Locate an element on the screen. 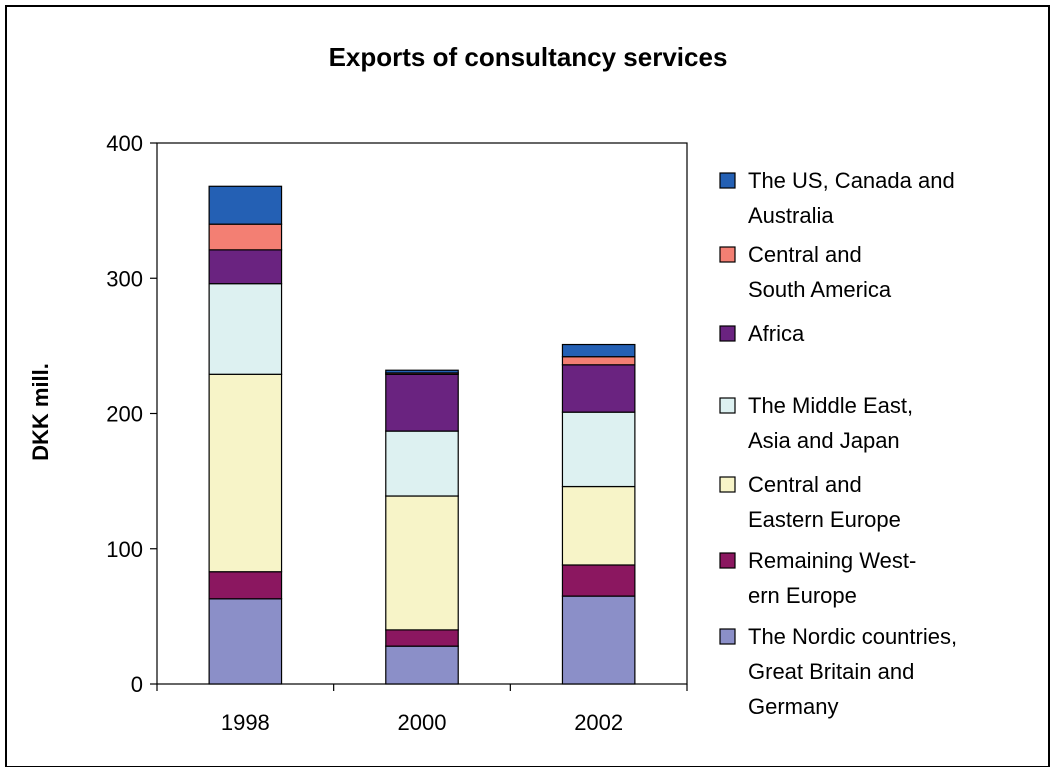 The height and width of the screenshot is (772, 1055). legend-label: Australia is located at coordinates (791, 215).